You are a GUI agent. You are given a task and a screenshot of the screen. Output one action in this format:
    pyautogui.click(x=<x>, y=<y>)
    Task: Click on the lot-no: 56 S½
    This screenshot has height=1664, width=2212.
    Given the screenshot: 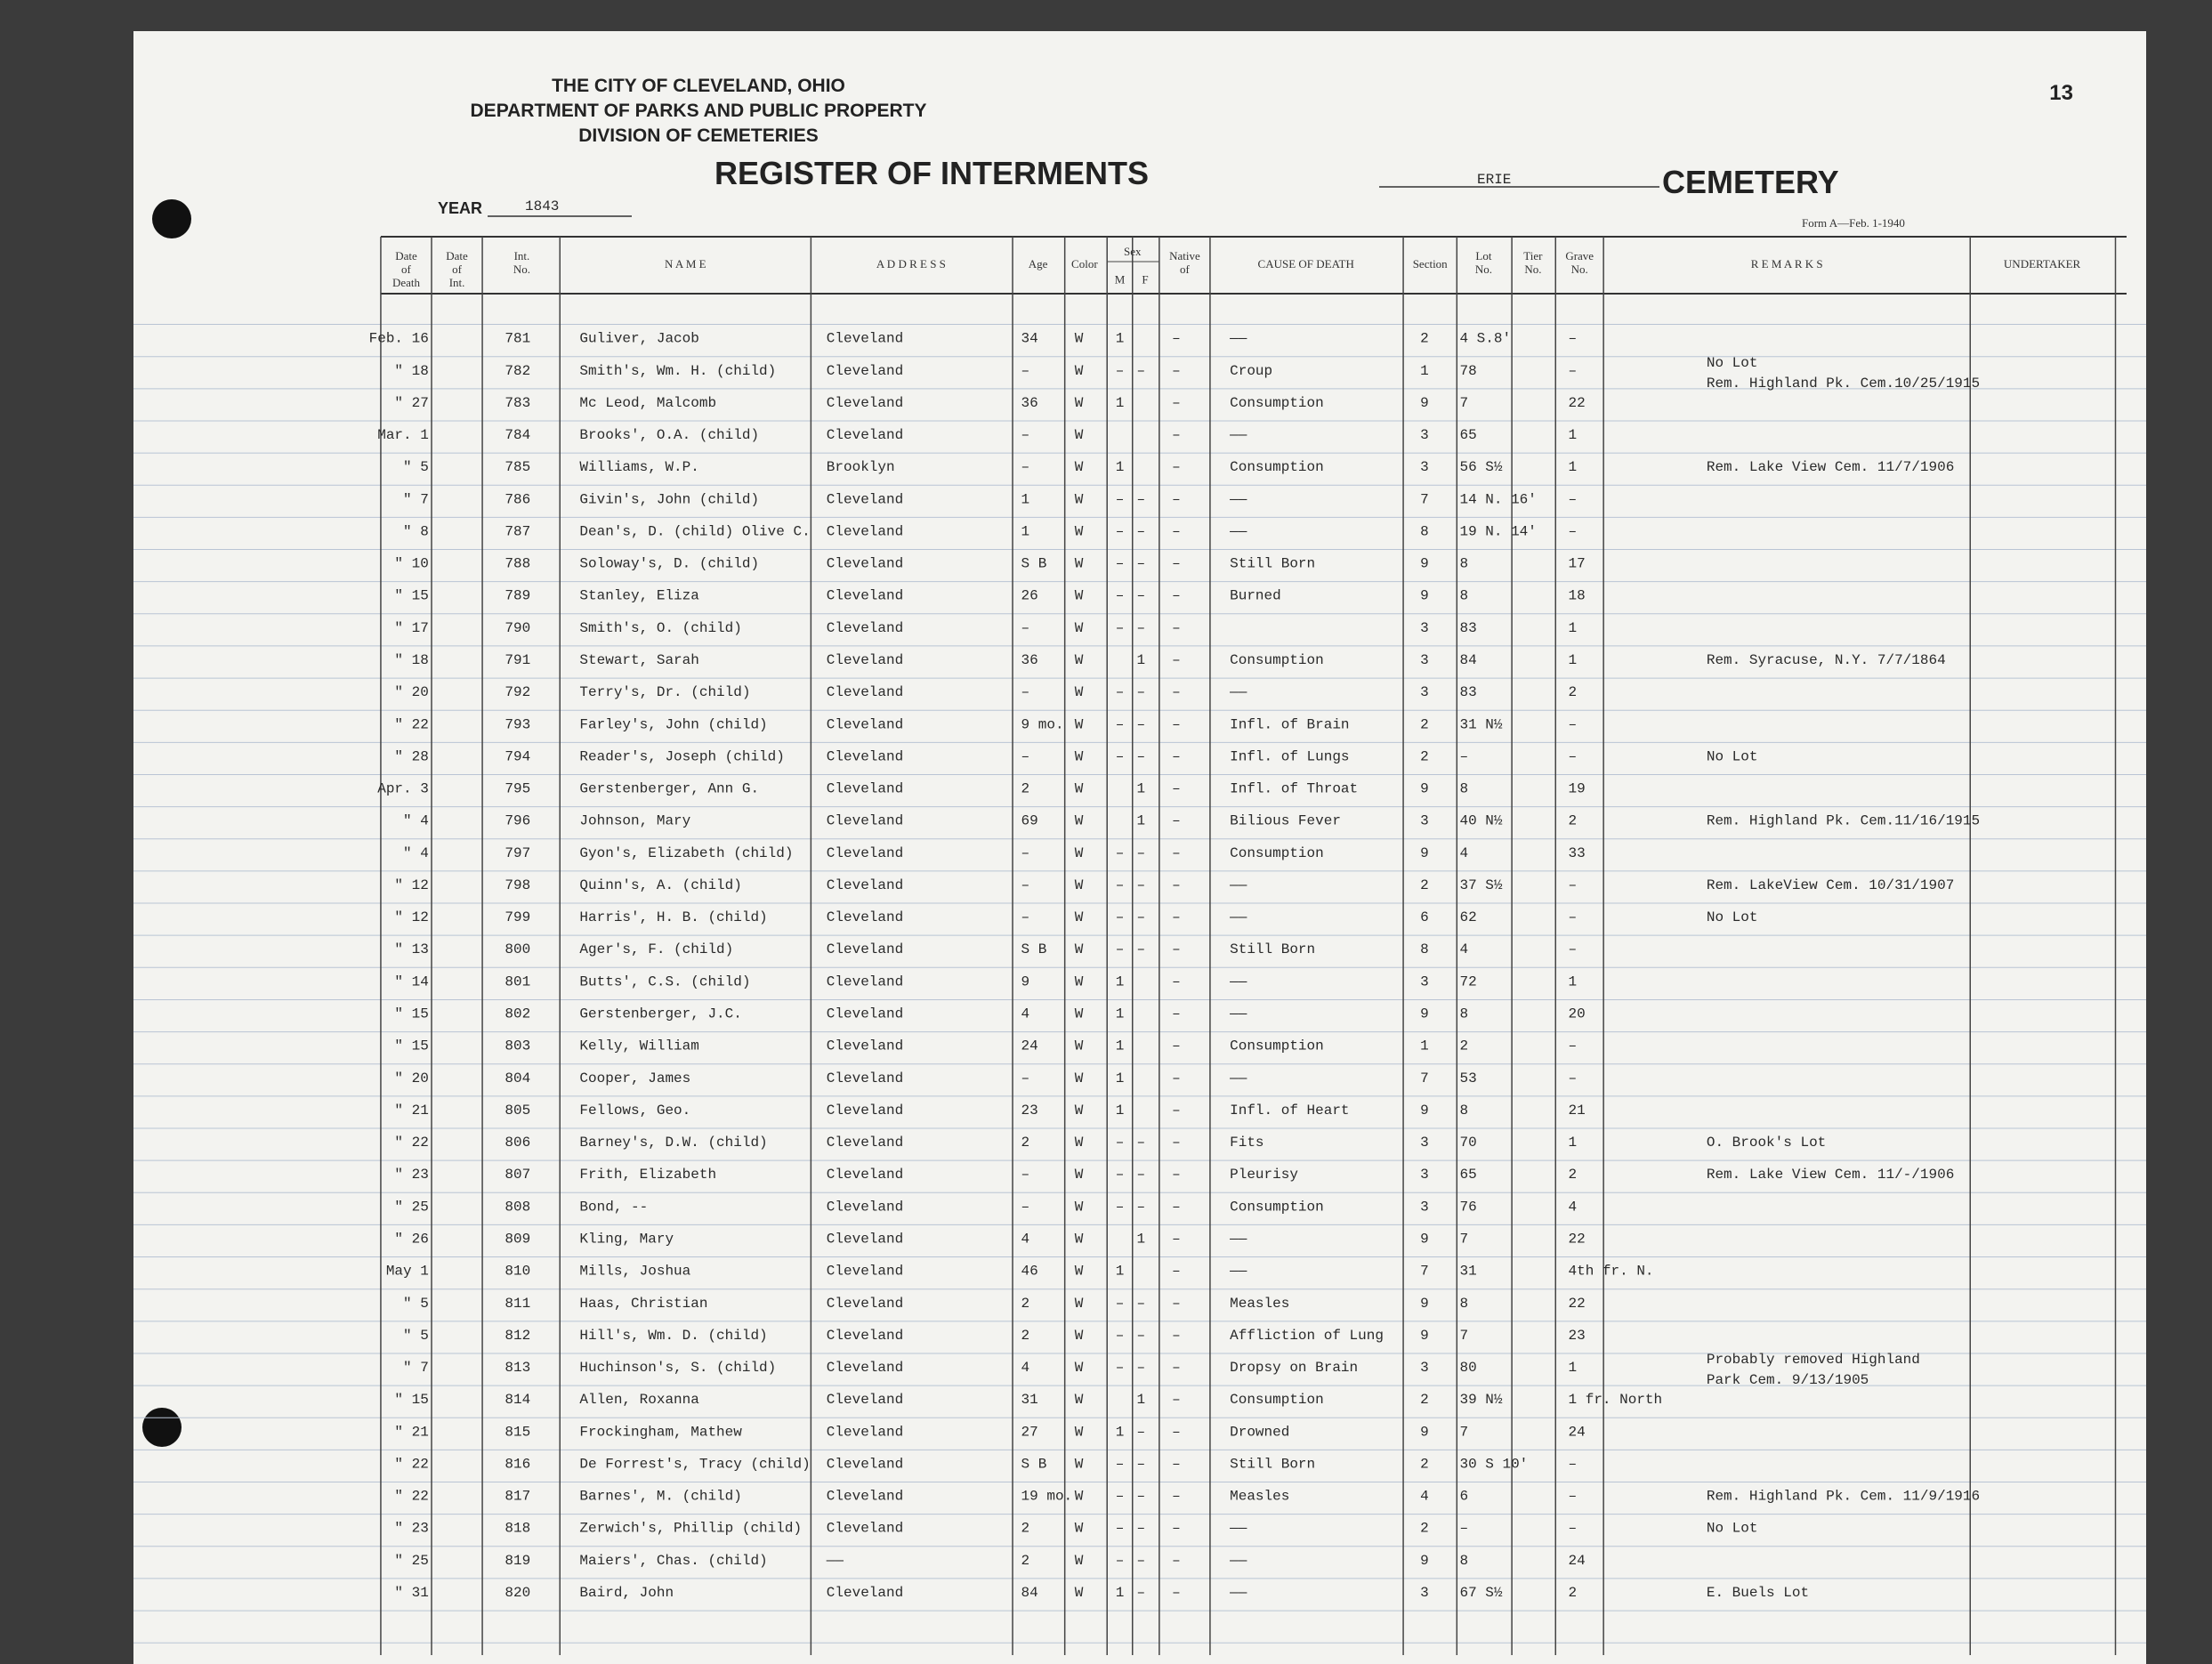 What is the action you would take?
    pyautogui.click(x=1480, y=467)
    